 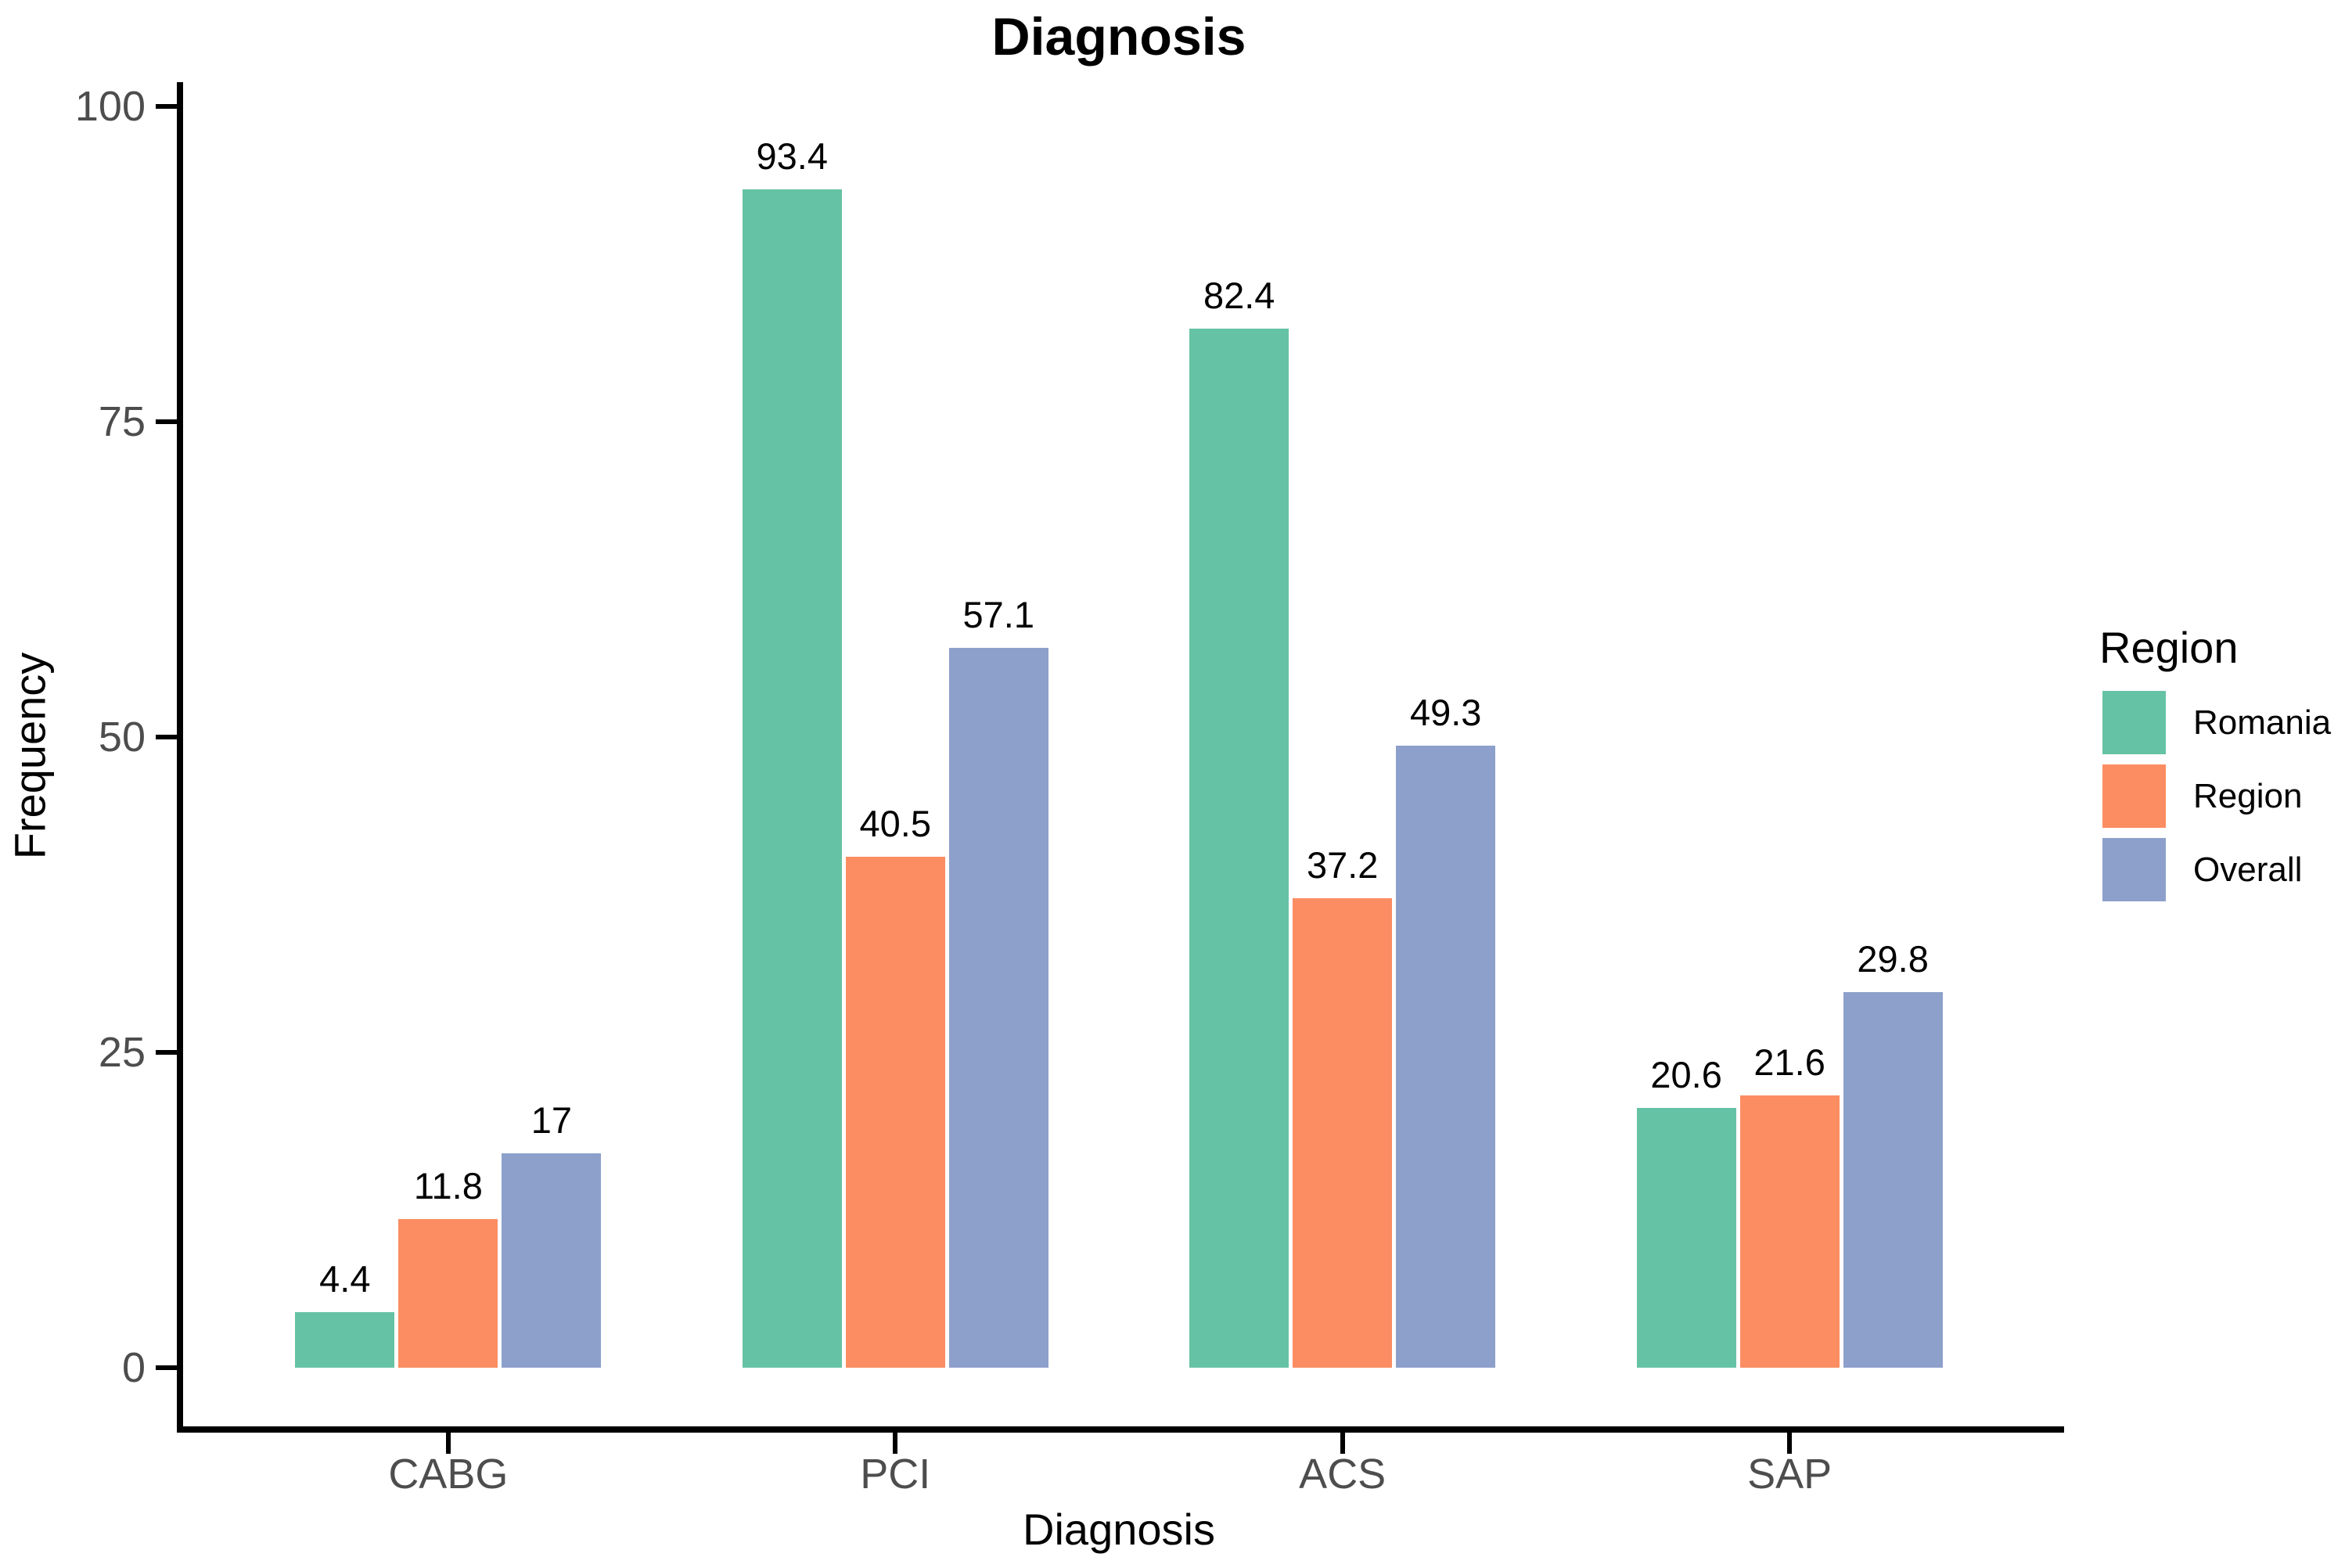 I want to click on y-tick-label: 50, so click(x=122, y=738).